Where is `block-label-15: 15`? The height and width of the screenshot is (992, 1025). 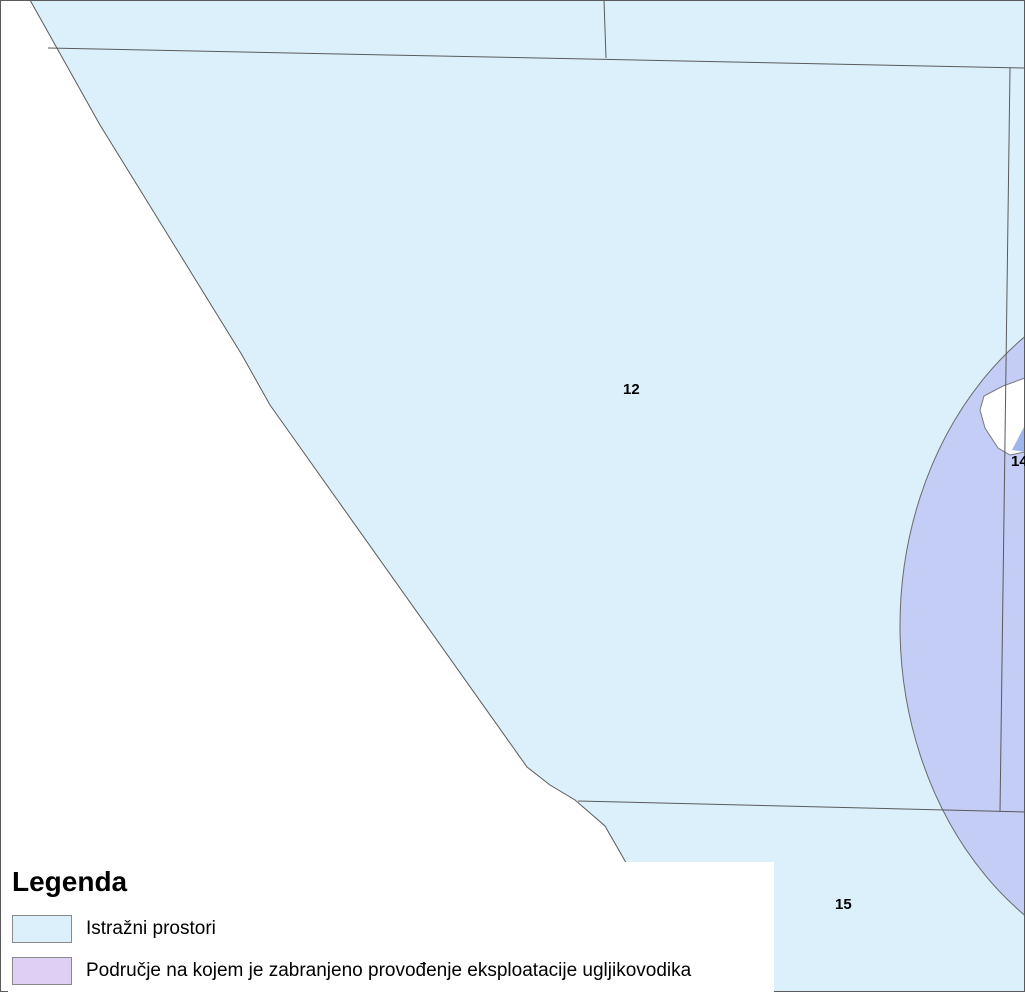
block-label-15: 15 is located at coordinates (843, 904).